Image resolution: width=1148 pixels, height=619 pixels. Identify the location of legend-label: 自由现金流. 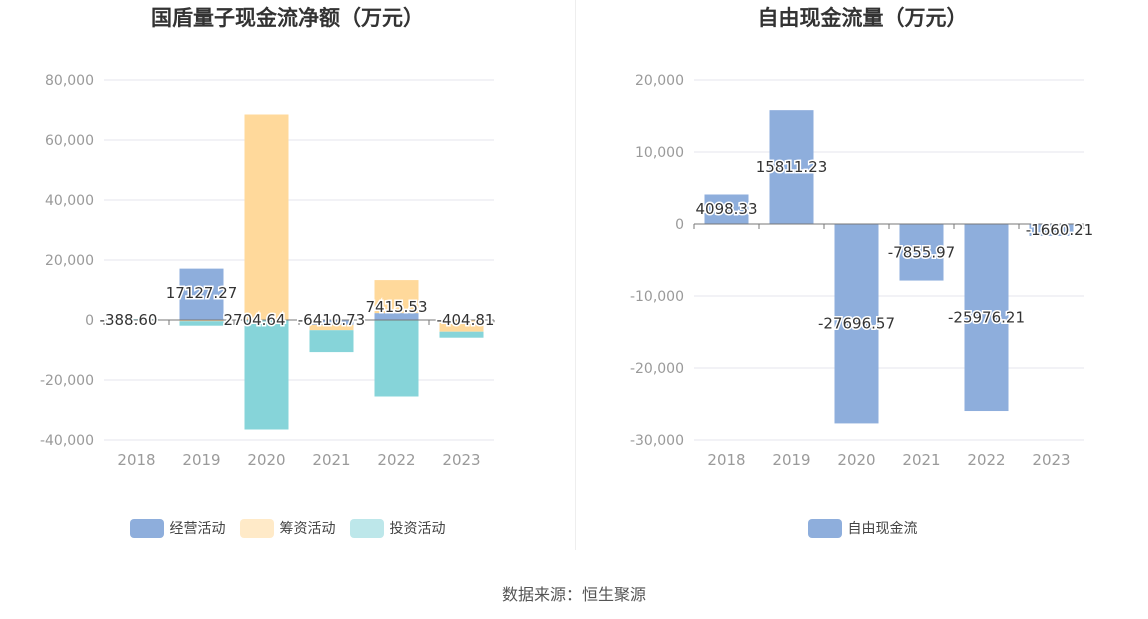
(882, 529).